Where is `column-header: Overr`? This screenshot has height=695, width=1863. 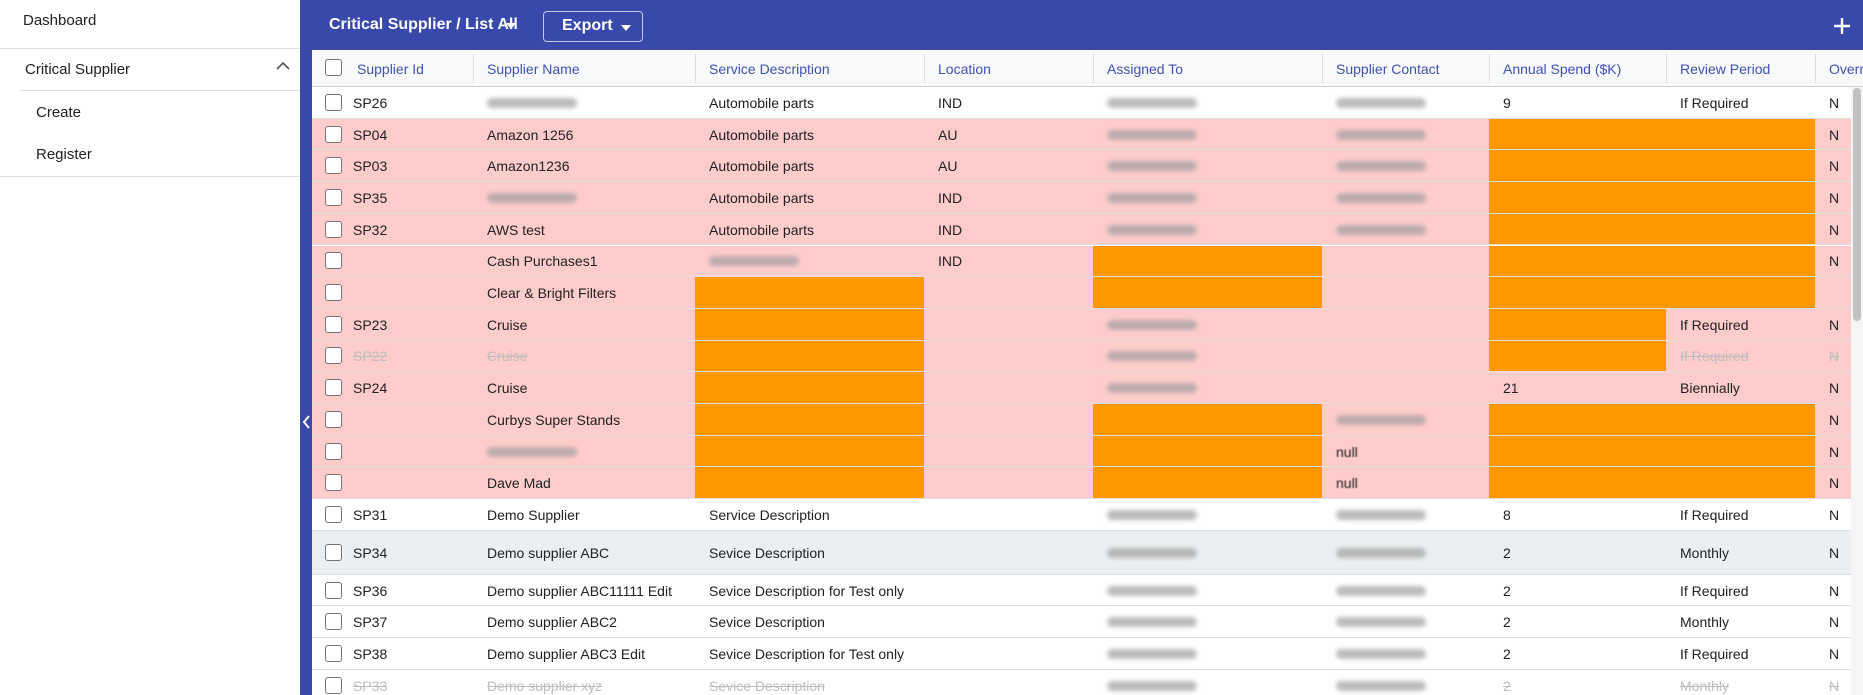
column-header: Overr is located at coordinates (1846, 69).